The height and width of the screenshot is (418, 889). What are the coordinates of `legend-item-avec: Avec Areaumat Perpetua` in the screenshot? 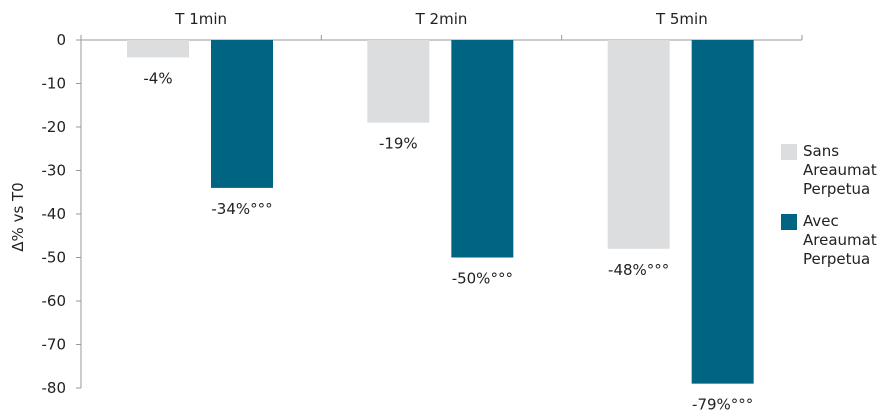 It's located at (829, 240).